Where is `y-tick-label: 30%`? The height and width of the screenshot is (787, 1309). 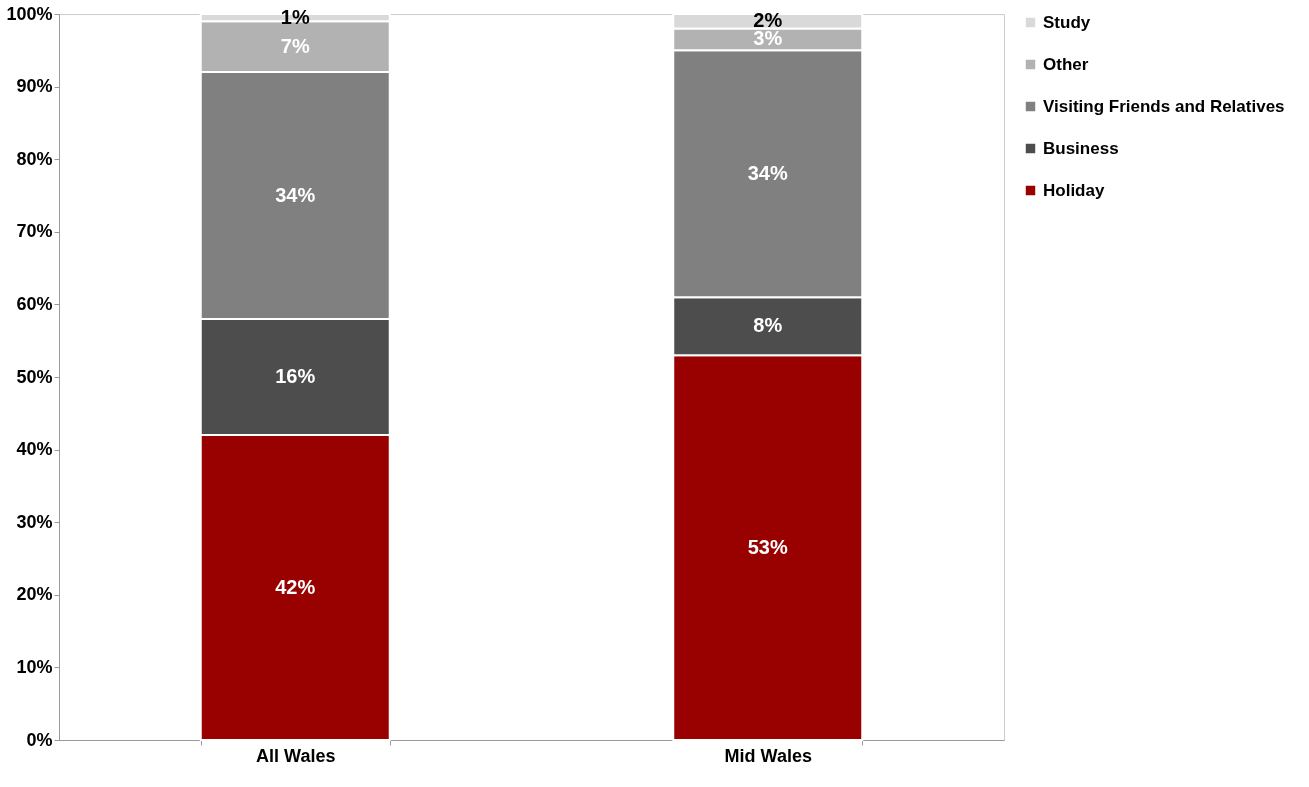 y-tick-label: 30% is located at coordinates (34, 521).